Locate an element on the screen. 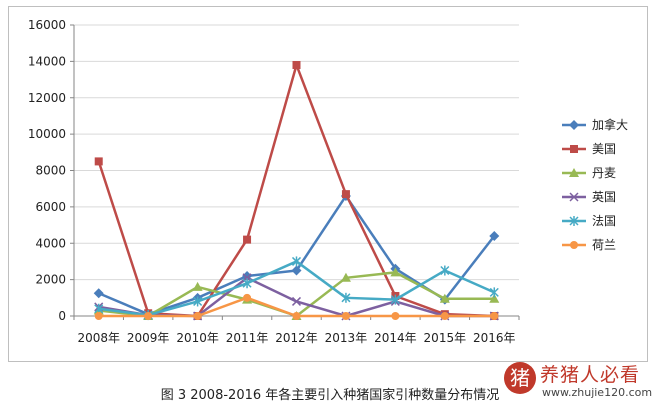 The height and width of the screenshot is (405, 660). legend-label: 加拿大 is located at coordinates (610, 124).